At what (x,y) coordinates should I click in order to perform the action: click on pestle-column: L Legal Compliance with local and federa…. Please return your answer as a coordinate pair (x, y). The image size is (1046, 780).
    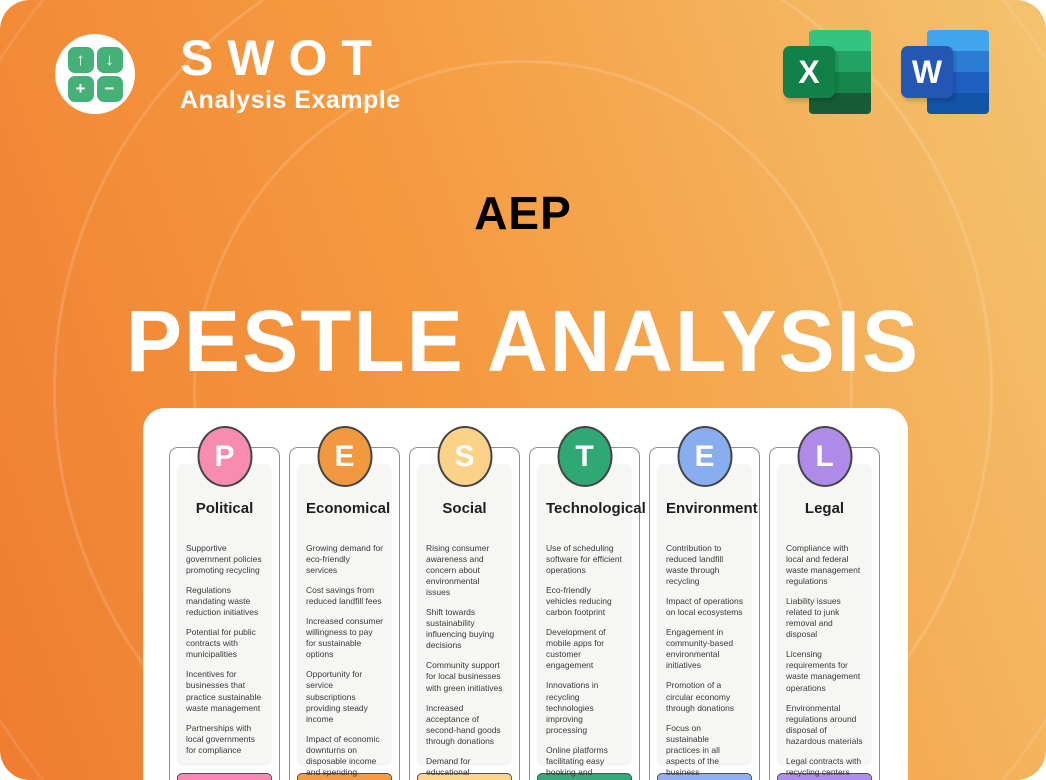
    Looking at the image, I should click on (824, 603).